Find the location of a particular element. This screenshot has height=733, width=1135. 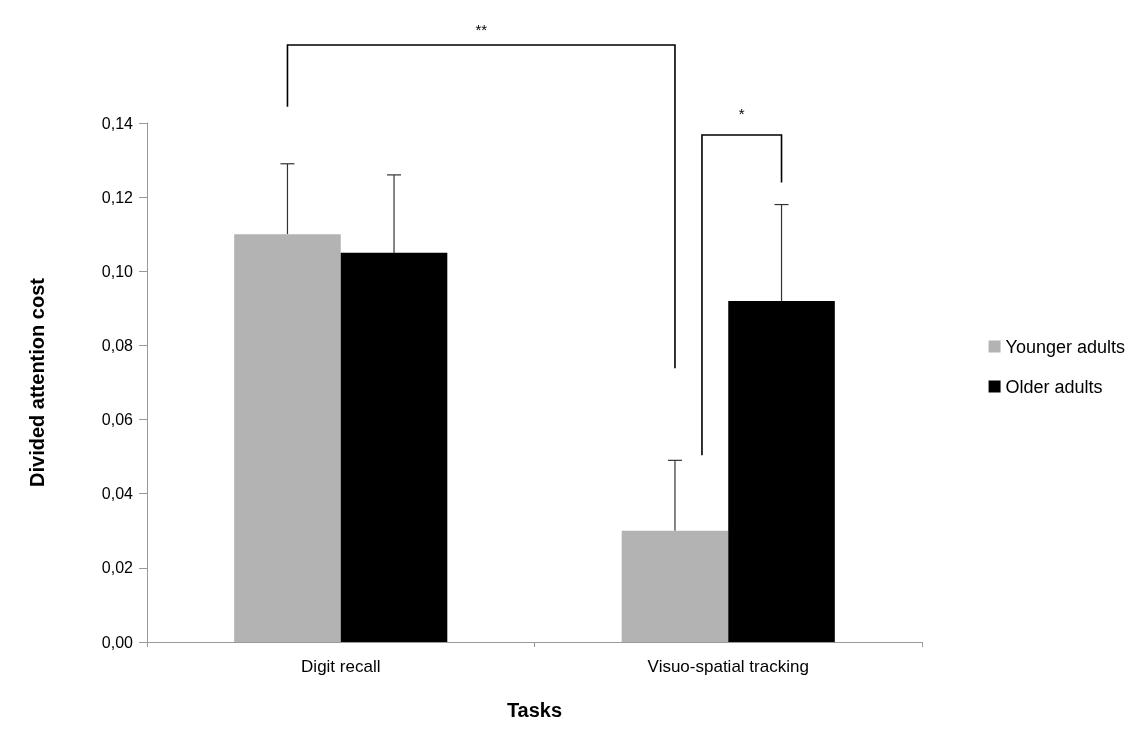

y-axis-title: Divided attention cost is located at coordinates (37, 382).